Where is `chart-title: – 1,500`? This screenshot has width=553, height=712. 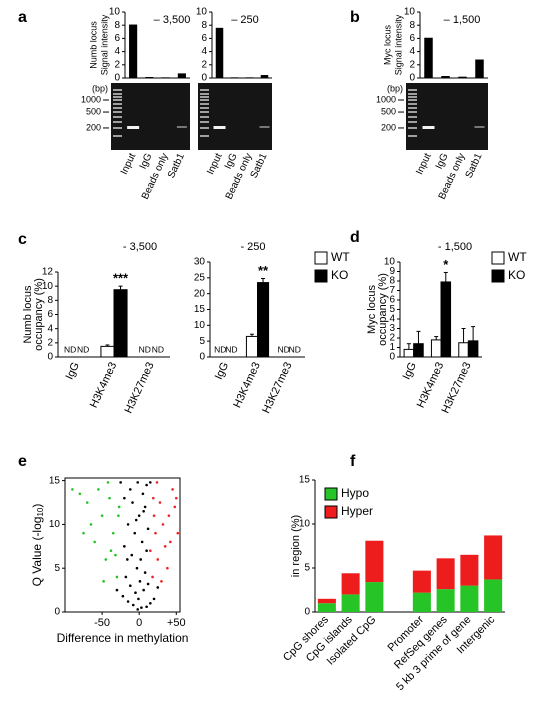
chart-title: – 1,500 is located at coordinates (462, 20).